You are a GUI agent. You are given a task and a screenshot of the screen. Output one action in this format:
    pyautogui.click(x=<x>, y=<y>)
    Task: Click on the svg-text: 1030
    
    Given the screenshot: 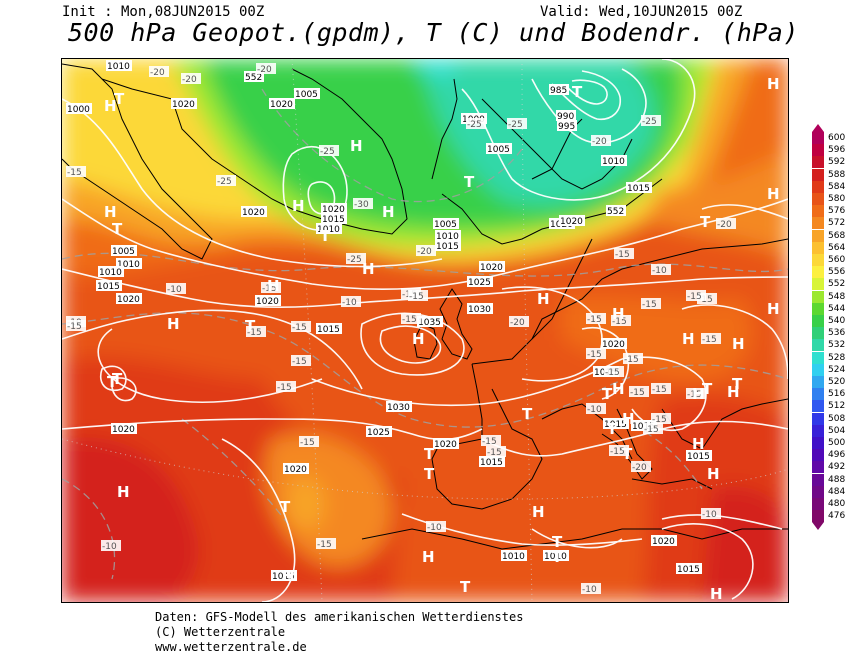 What is the action you would take?
    pyautogui.click(x=479, y=310)
    